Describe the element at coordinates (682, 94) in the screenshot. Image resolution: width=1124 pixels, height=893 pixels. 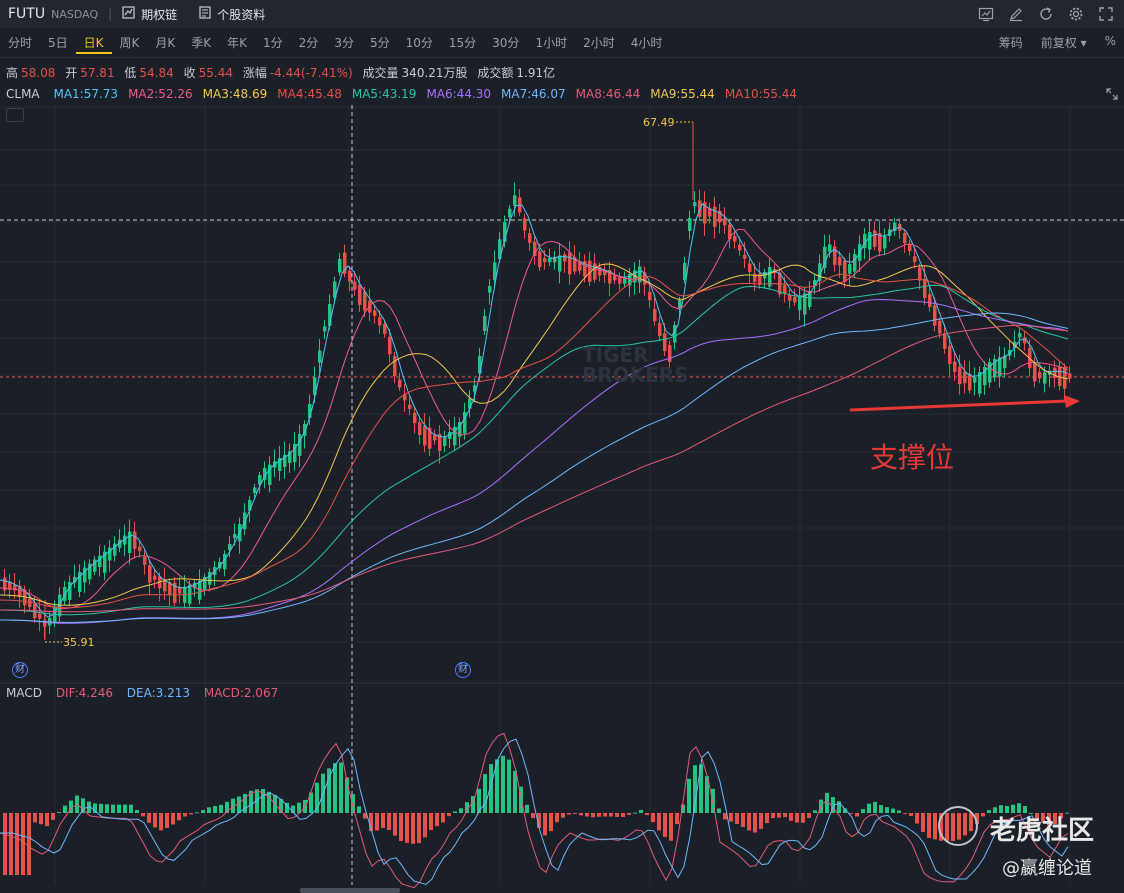
I see `ma-legend-item: MA9:55.44` at that location.